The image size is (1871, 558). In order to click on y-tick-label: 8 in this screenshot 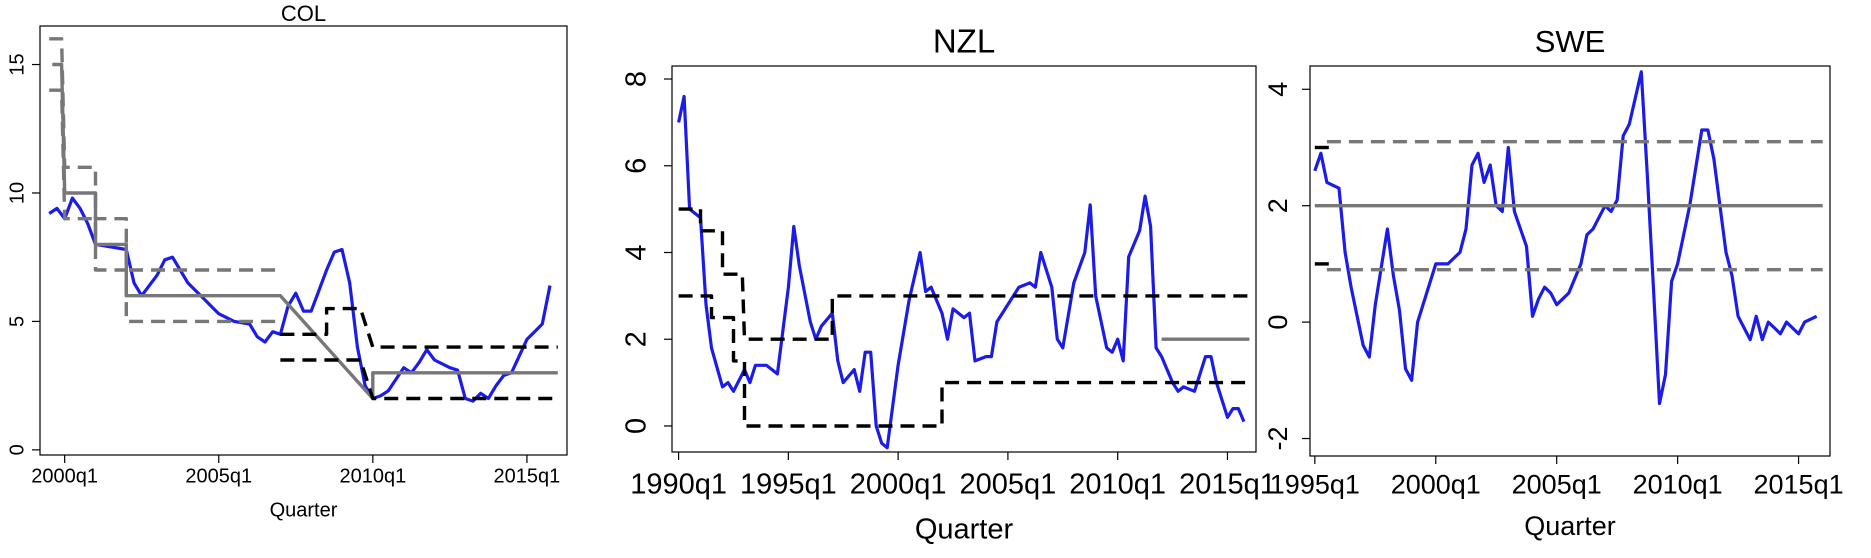, I will do `click(637, 79)`.